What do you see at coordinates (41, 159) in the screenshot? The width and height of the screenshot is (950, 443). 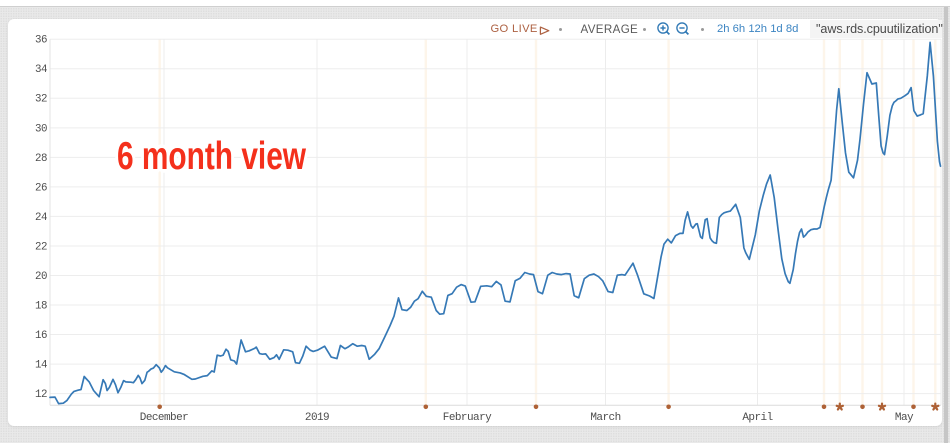 I see `svg-text: 28` at bounding box center [41, 159].